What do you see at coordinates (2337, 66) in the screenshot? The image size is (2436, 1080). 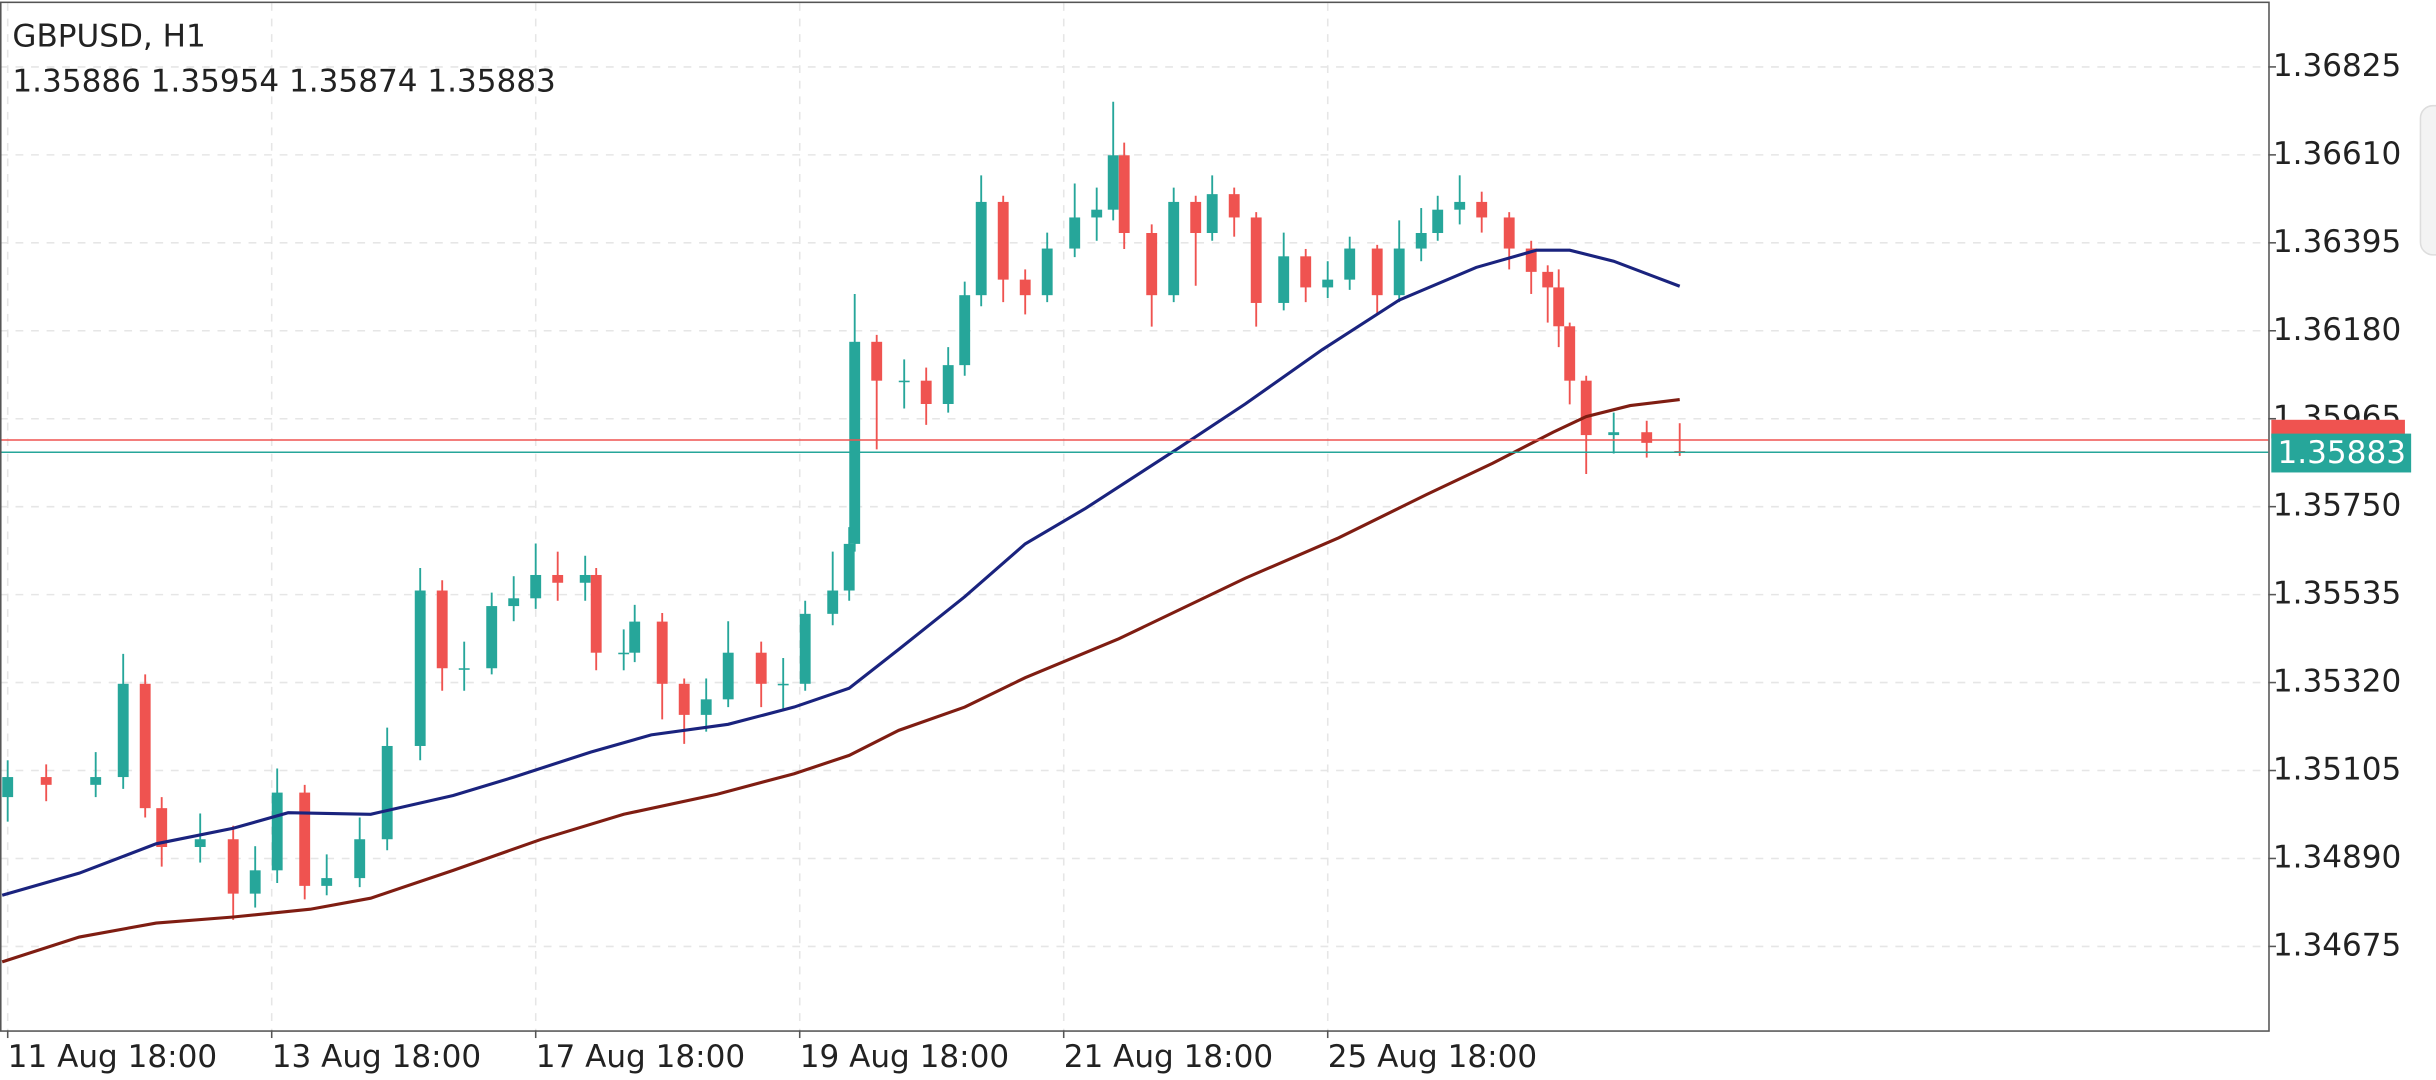 I see `y-tick-label: 1.36825` at bounding box center [2337, 66].